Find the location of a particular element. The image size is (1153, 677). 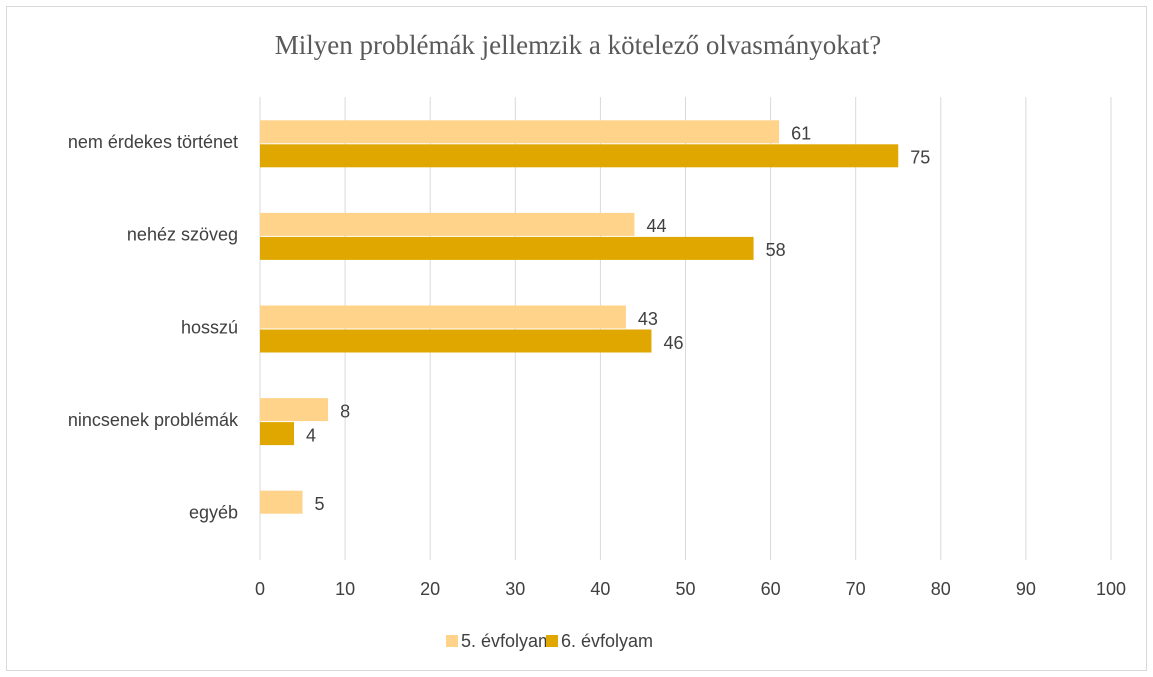

x-tick-label: 20 is located at coordinates (430, 589).